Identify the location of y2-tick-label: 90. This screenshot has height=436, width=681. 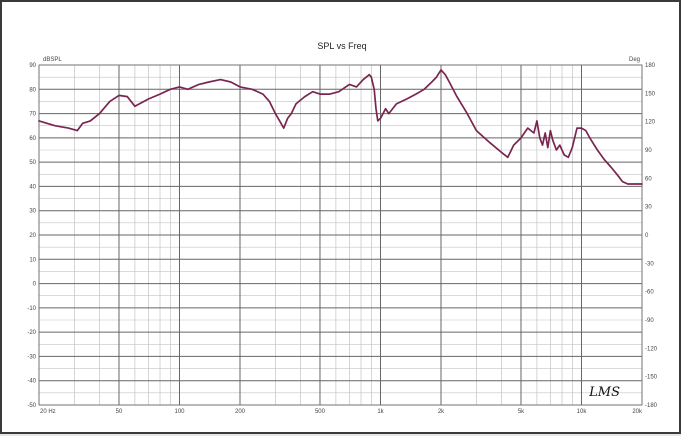
(648, 151).